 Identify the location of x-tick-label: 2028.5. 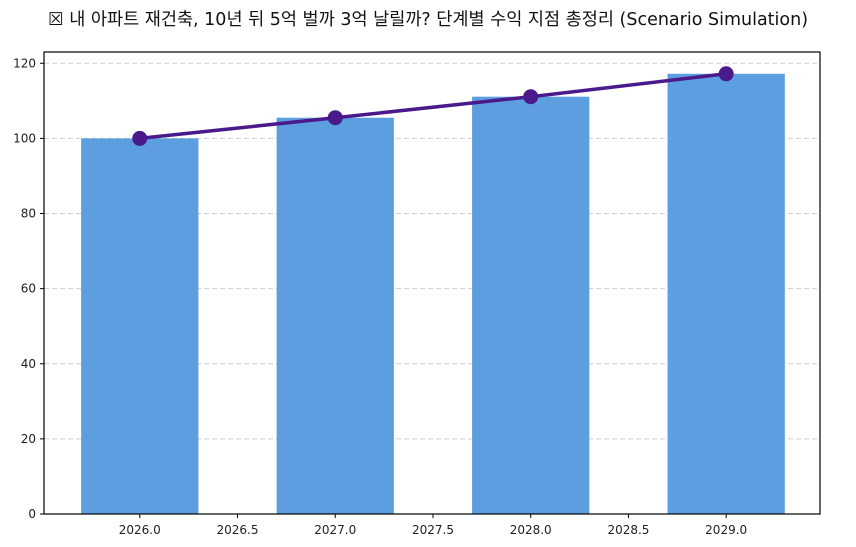
(628, 530).